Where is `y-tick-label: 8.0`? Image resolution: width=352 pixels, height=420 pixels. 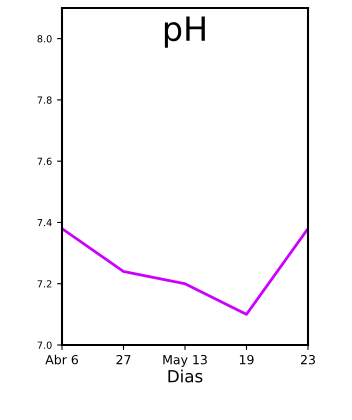
y-tick-label: 8.0 is located at coordinates (44, 38).